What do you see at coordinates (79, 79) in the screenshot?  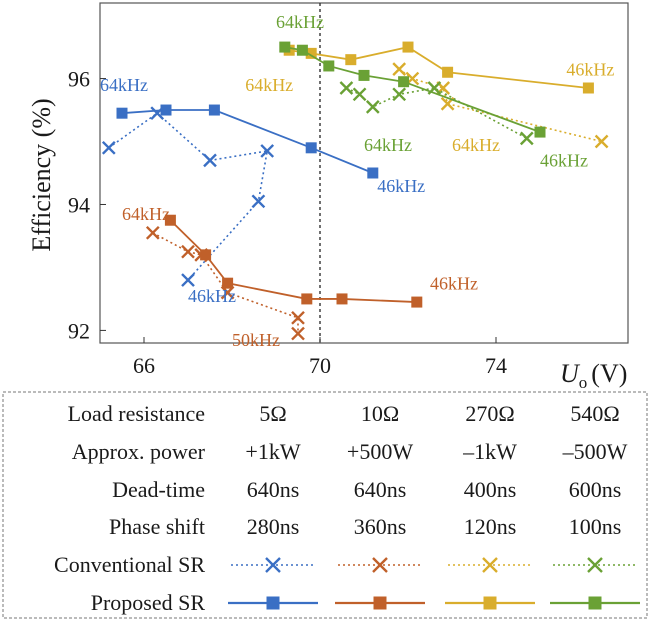 I see `y-tick-label: 96` at bounding box center [79, 79].